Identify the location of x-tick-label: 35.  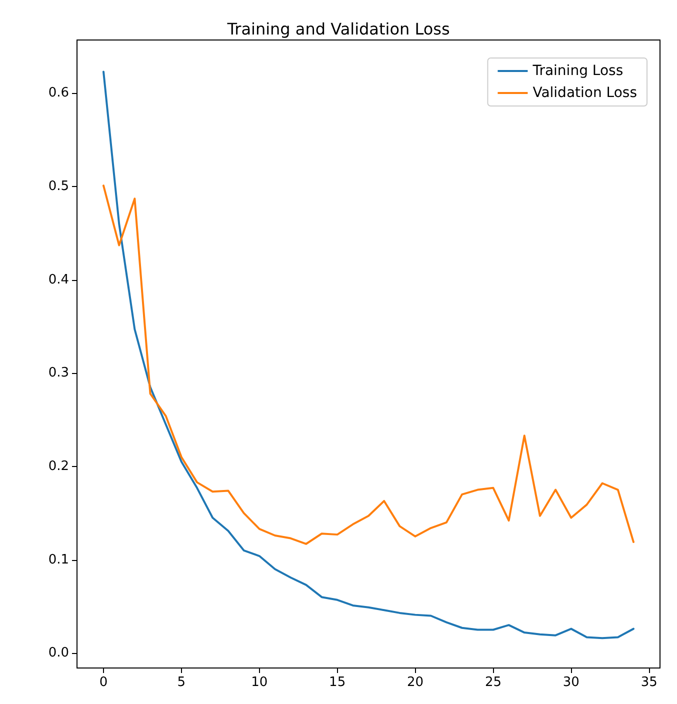
(649, 682).